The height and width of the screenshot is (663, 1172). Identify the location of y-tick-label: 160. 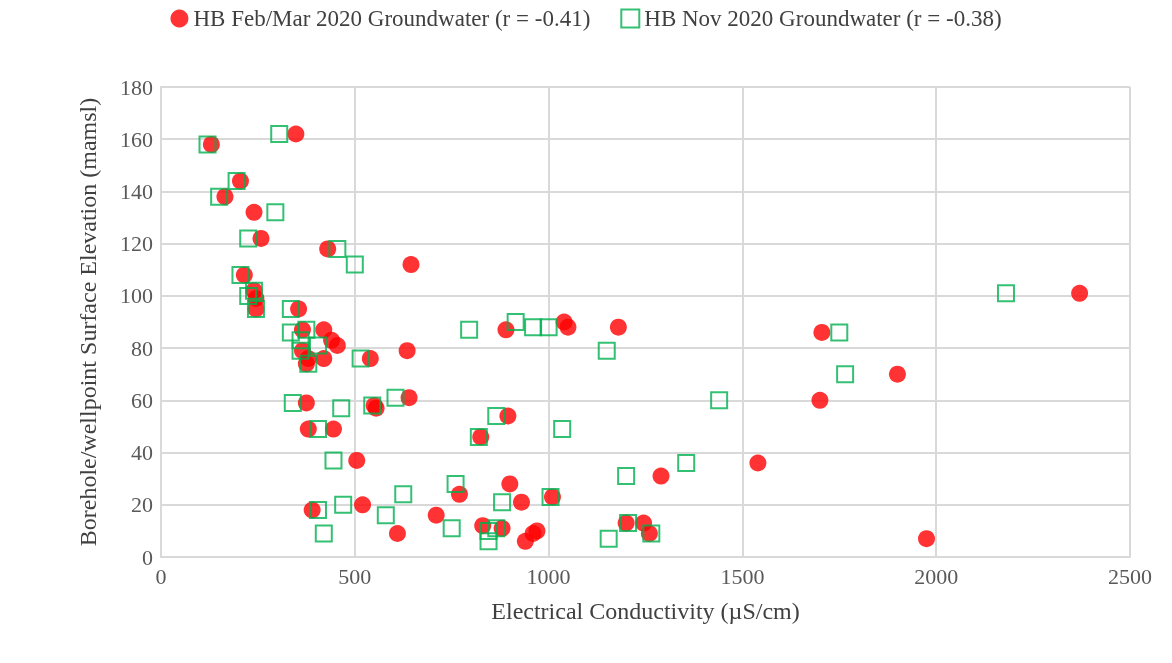
(136, 139).